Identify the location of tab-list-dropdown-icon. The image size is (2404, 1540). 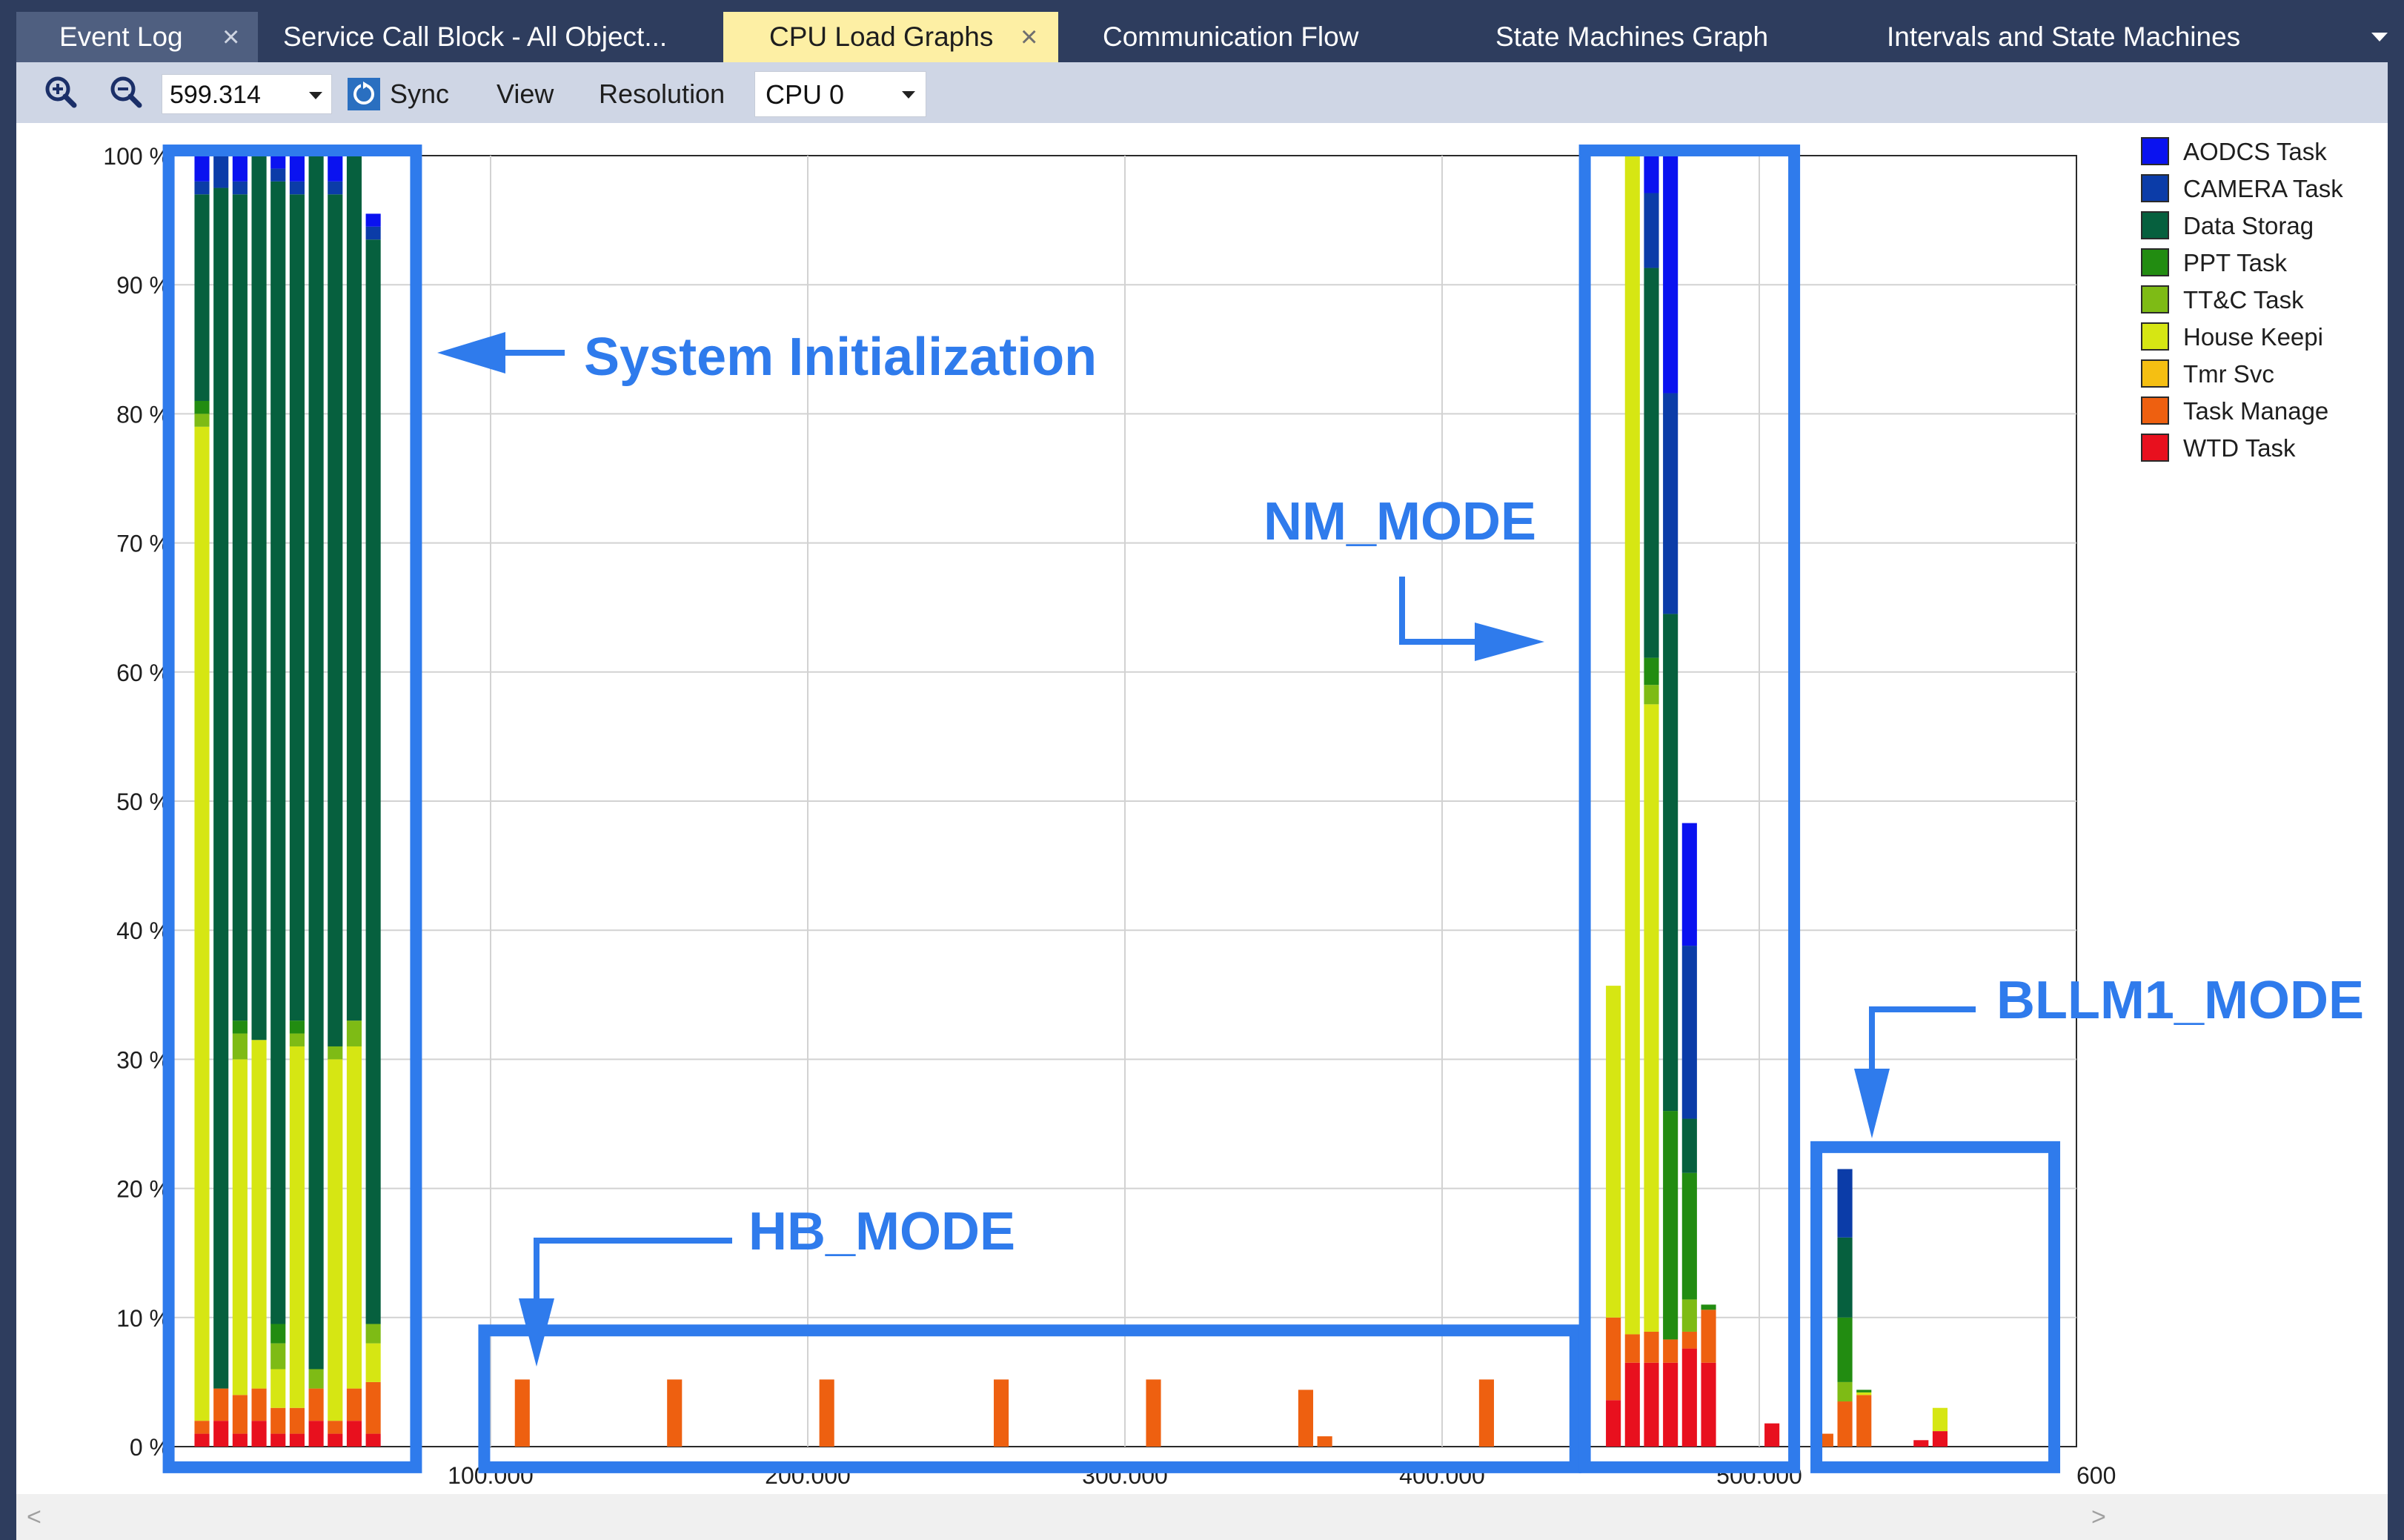
(2379, 37).